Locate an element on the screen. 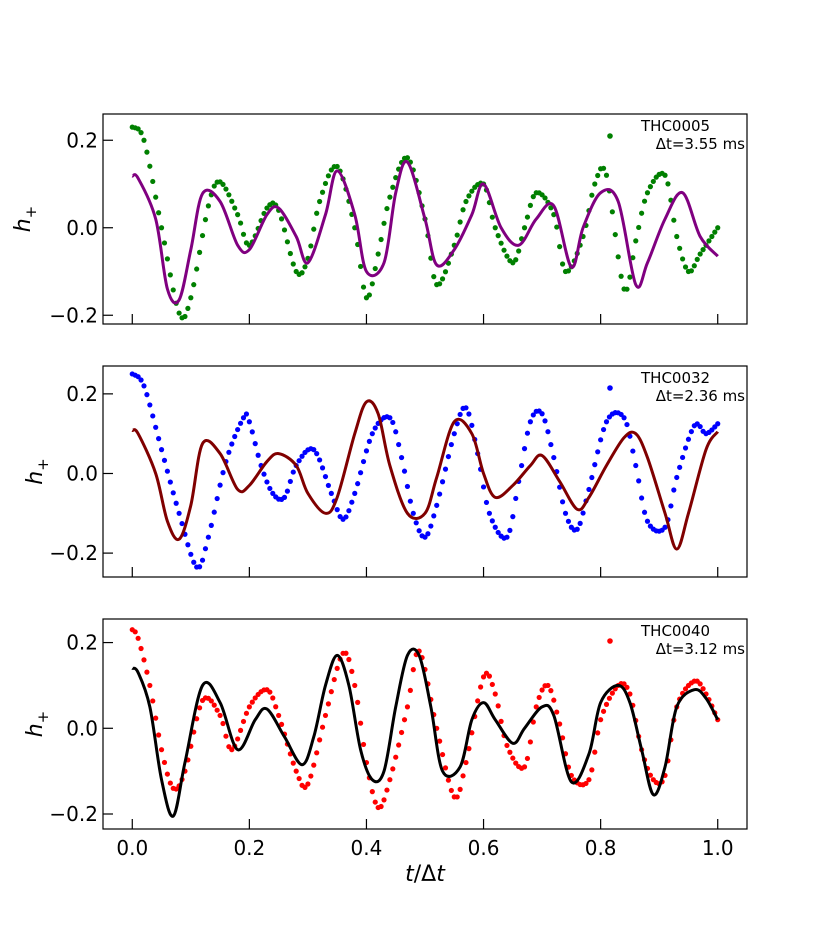 Image resolution: width=830 pixels, height=949 pixels. series-dots is located at coordinates (425, 719).